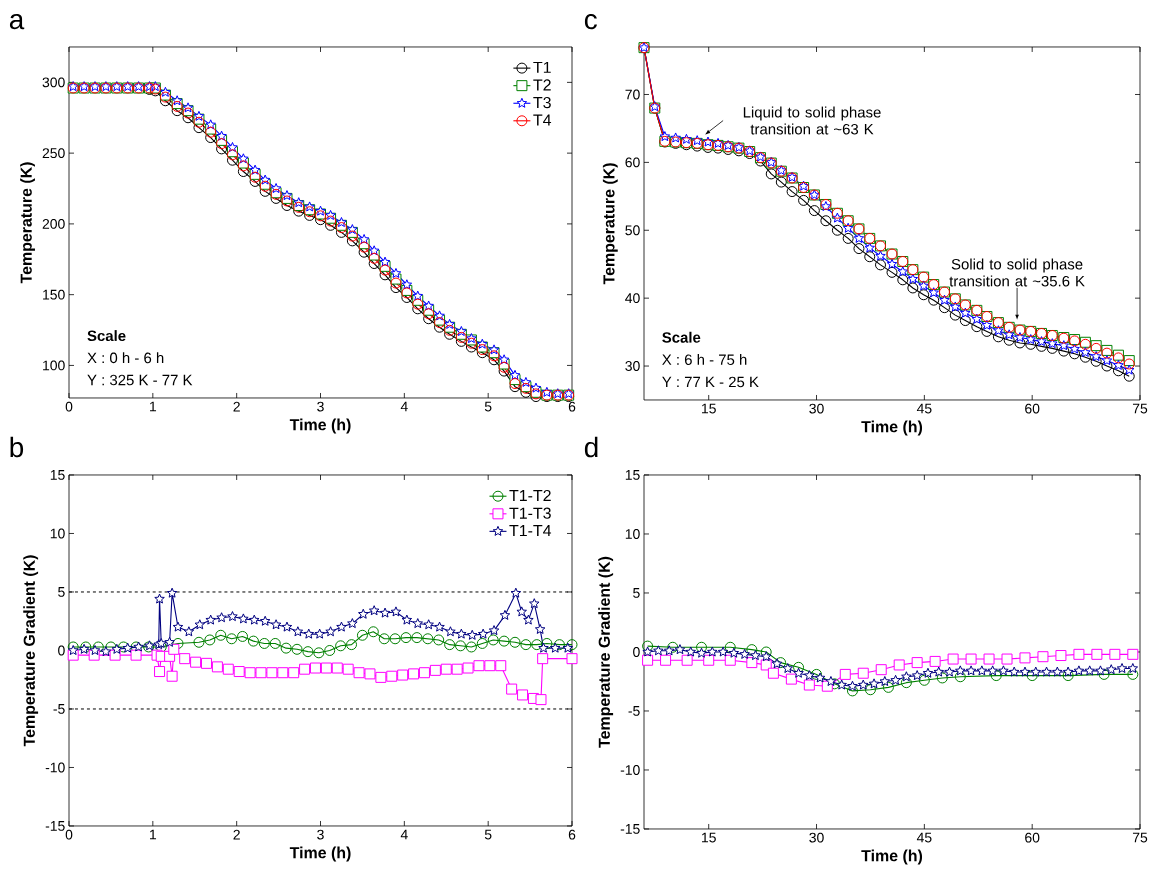 This screenshot has height=883, width=1156. What do you see at coordinates (704, 359) in the screenshot?
I see `annotation: X : 6 h - 75 h` at bounding box center [704, 359].